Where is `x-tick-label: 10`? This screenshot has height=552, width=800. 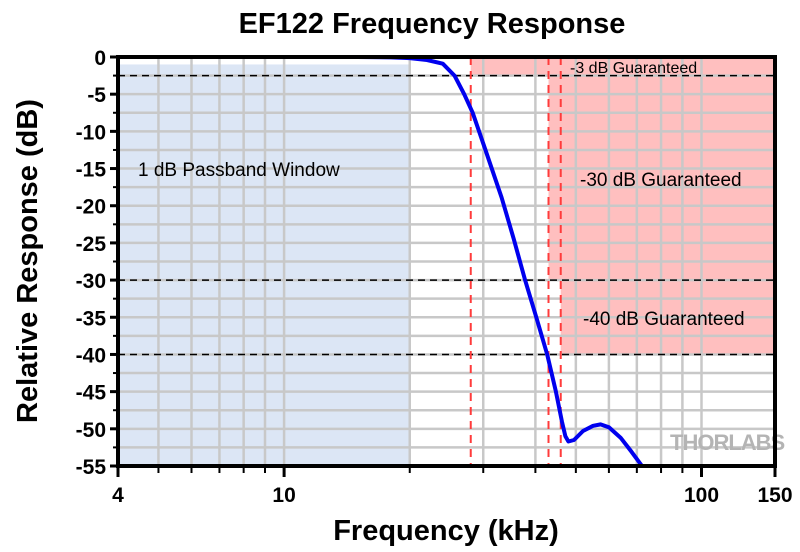
x-tick-label: 10 is located at coordinates (283, 495).